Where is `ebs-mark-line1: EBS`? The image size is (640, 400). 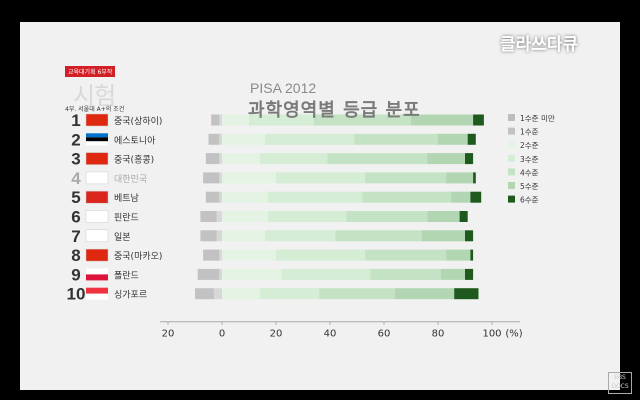 ebs-mark-line1: EBS is located at coordinates (620, 377).